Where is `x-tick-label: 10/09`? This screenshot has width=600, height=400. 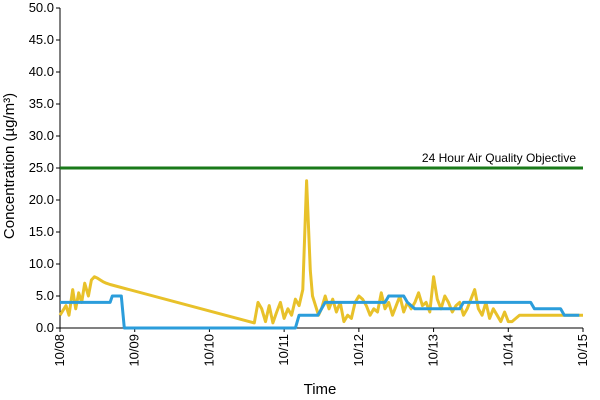
x-tick-label: 10/09 is located at coordinates (134, 350).